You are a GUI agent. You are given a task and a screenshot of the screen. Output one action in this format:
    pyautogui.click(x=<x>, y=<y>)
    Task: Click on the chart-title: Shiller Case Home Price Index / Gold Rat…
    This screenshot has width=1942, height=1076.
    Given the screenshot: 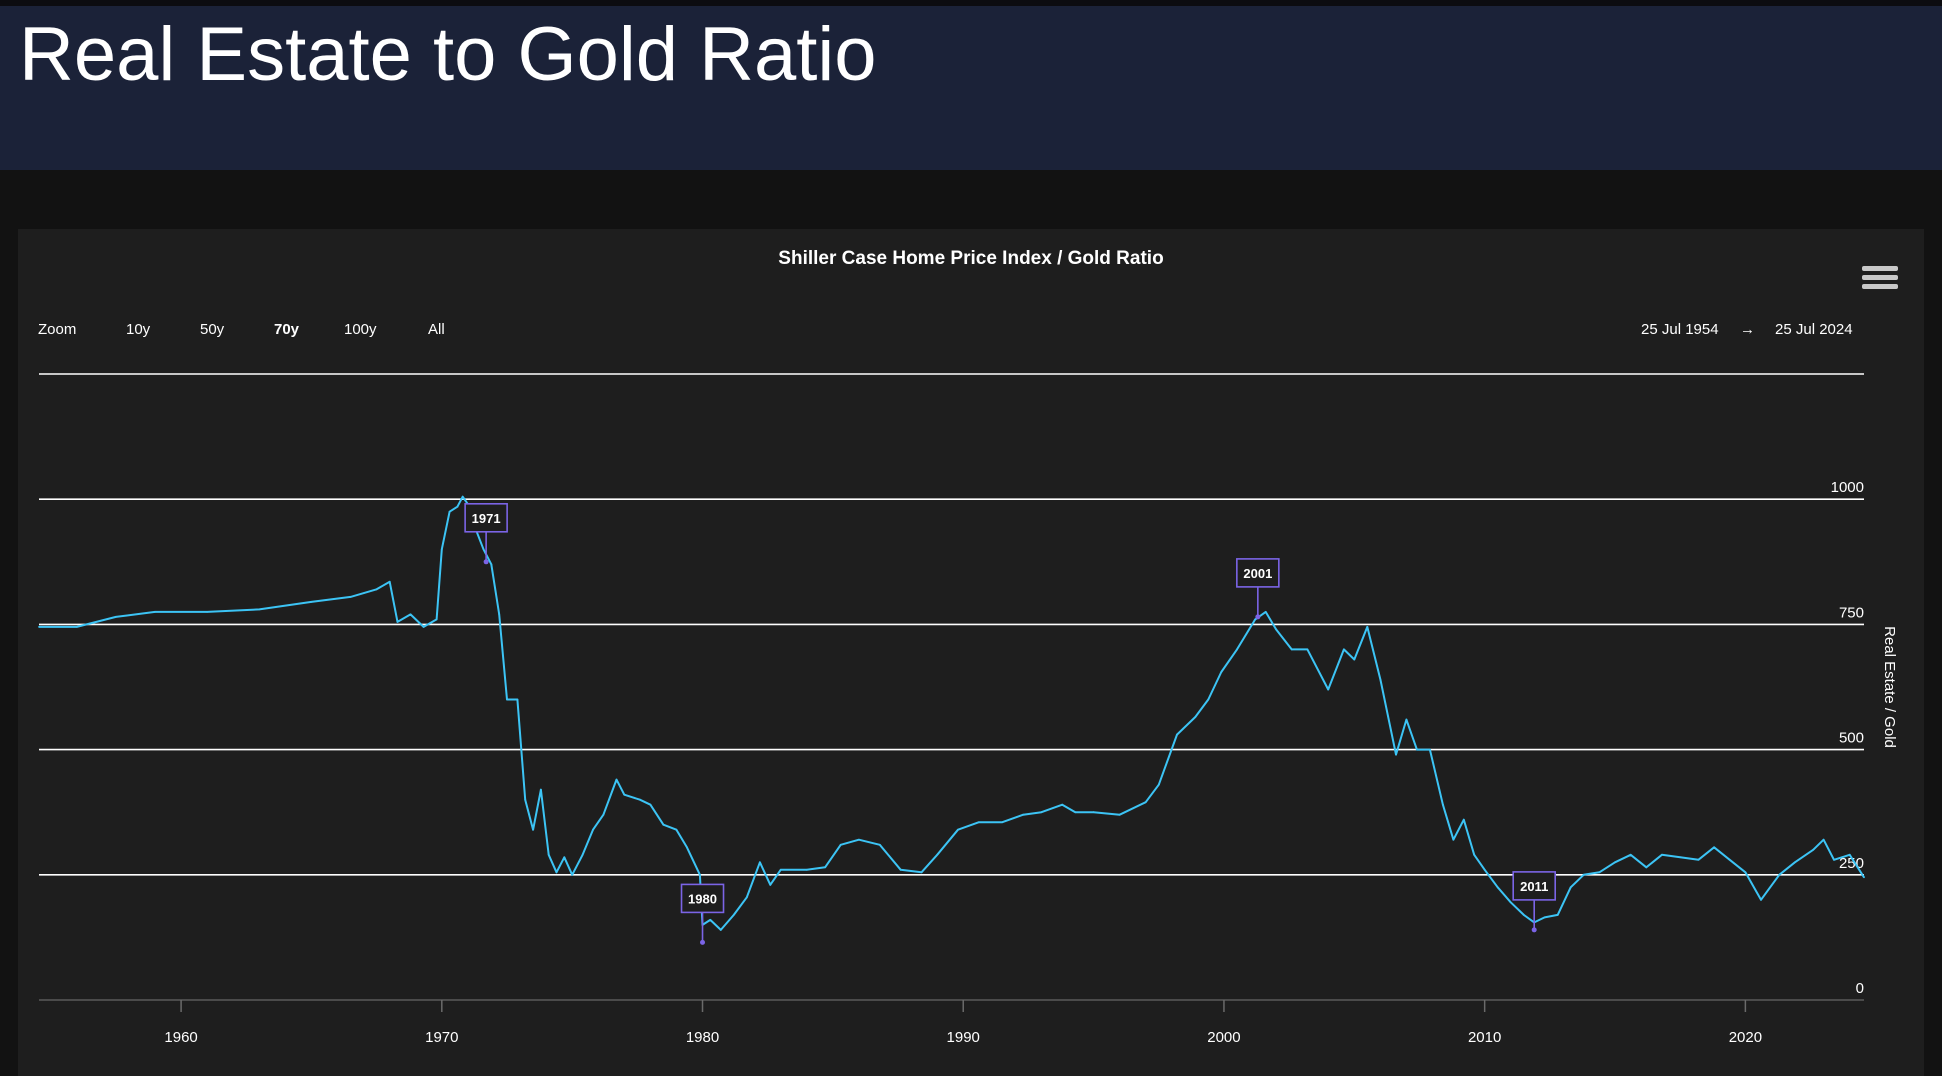 What is the action you would take?
    pyautogui.click(x=971, y=258)
    